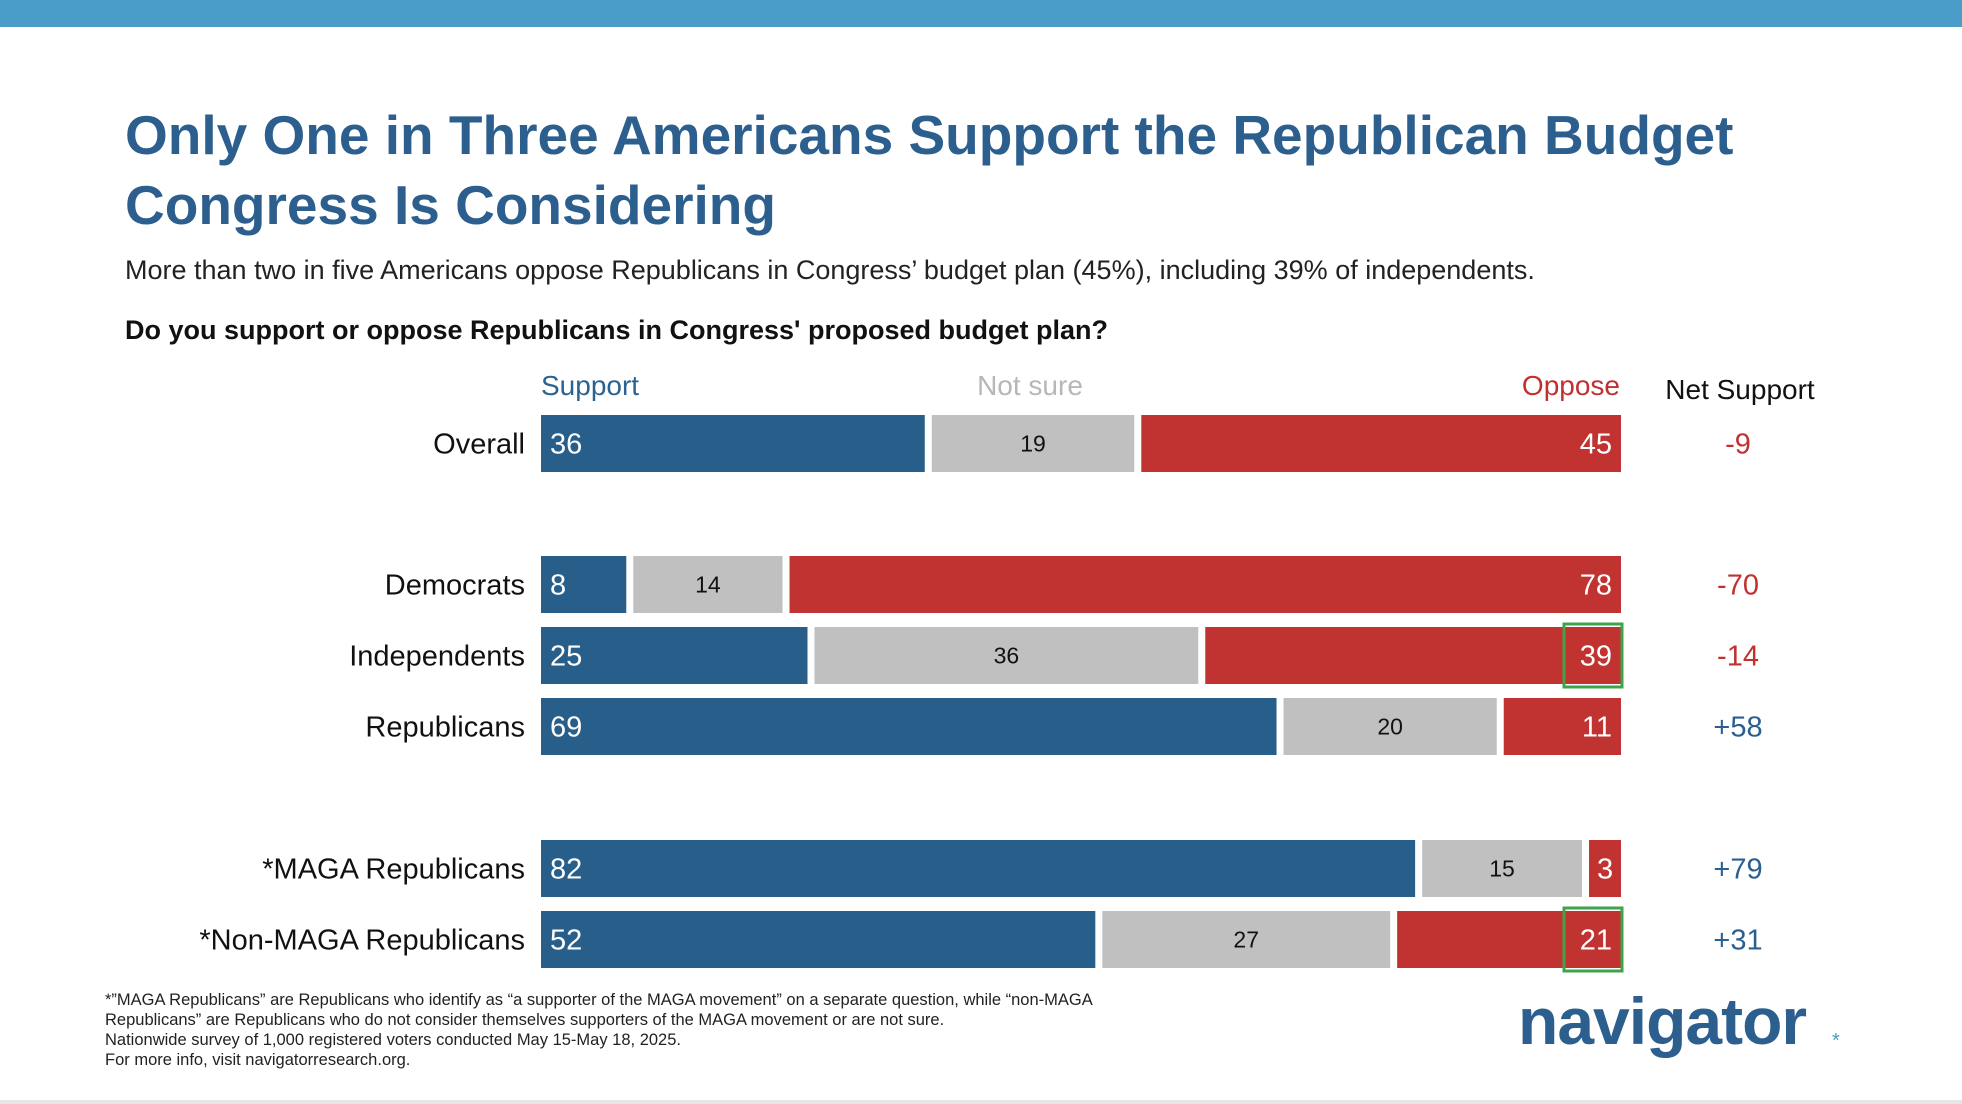 The width and height of the screenshot is (1962, 1104). What do you see at coordinates (590, 385) in the screenshot?
I see `column-header-support: Support` at bounding box center [590, 385].